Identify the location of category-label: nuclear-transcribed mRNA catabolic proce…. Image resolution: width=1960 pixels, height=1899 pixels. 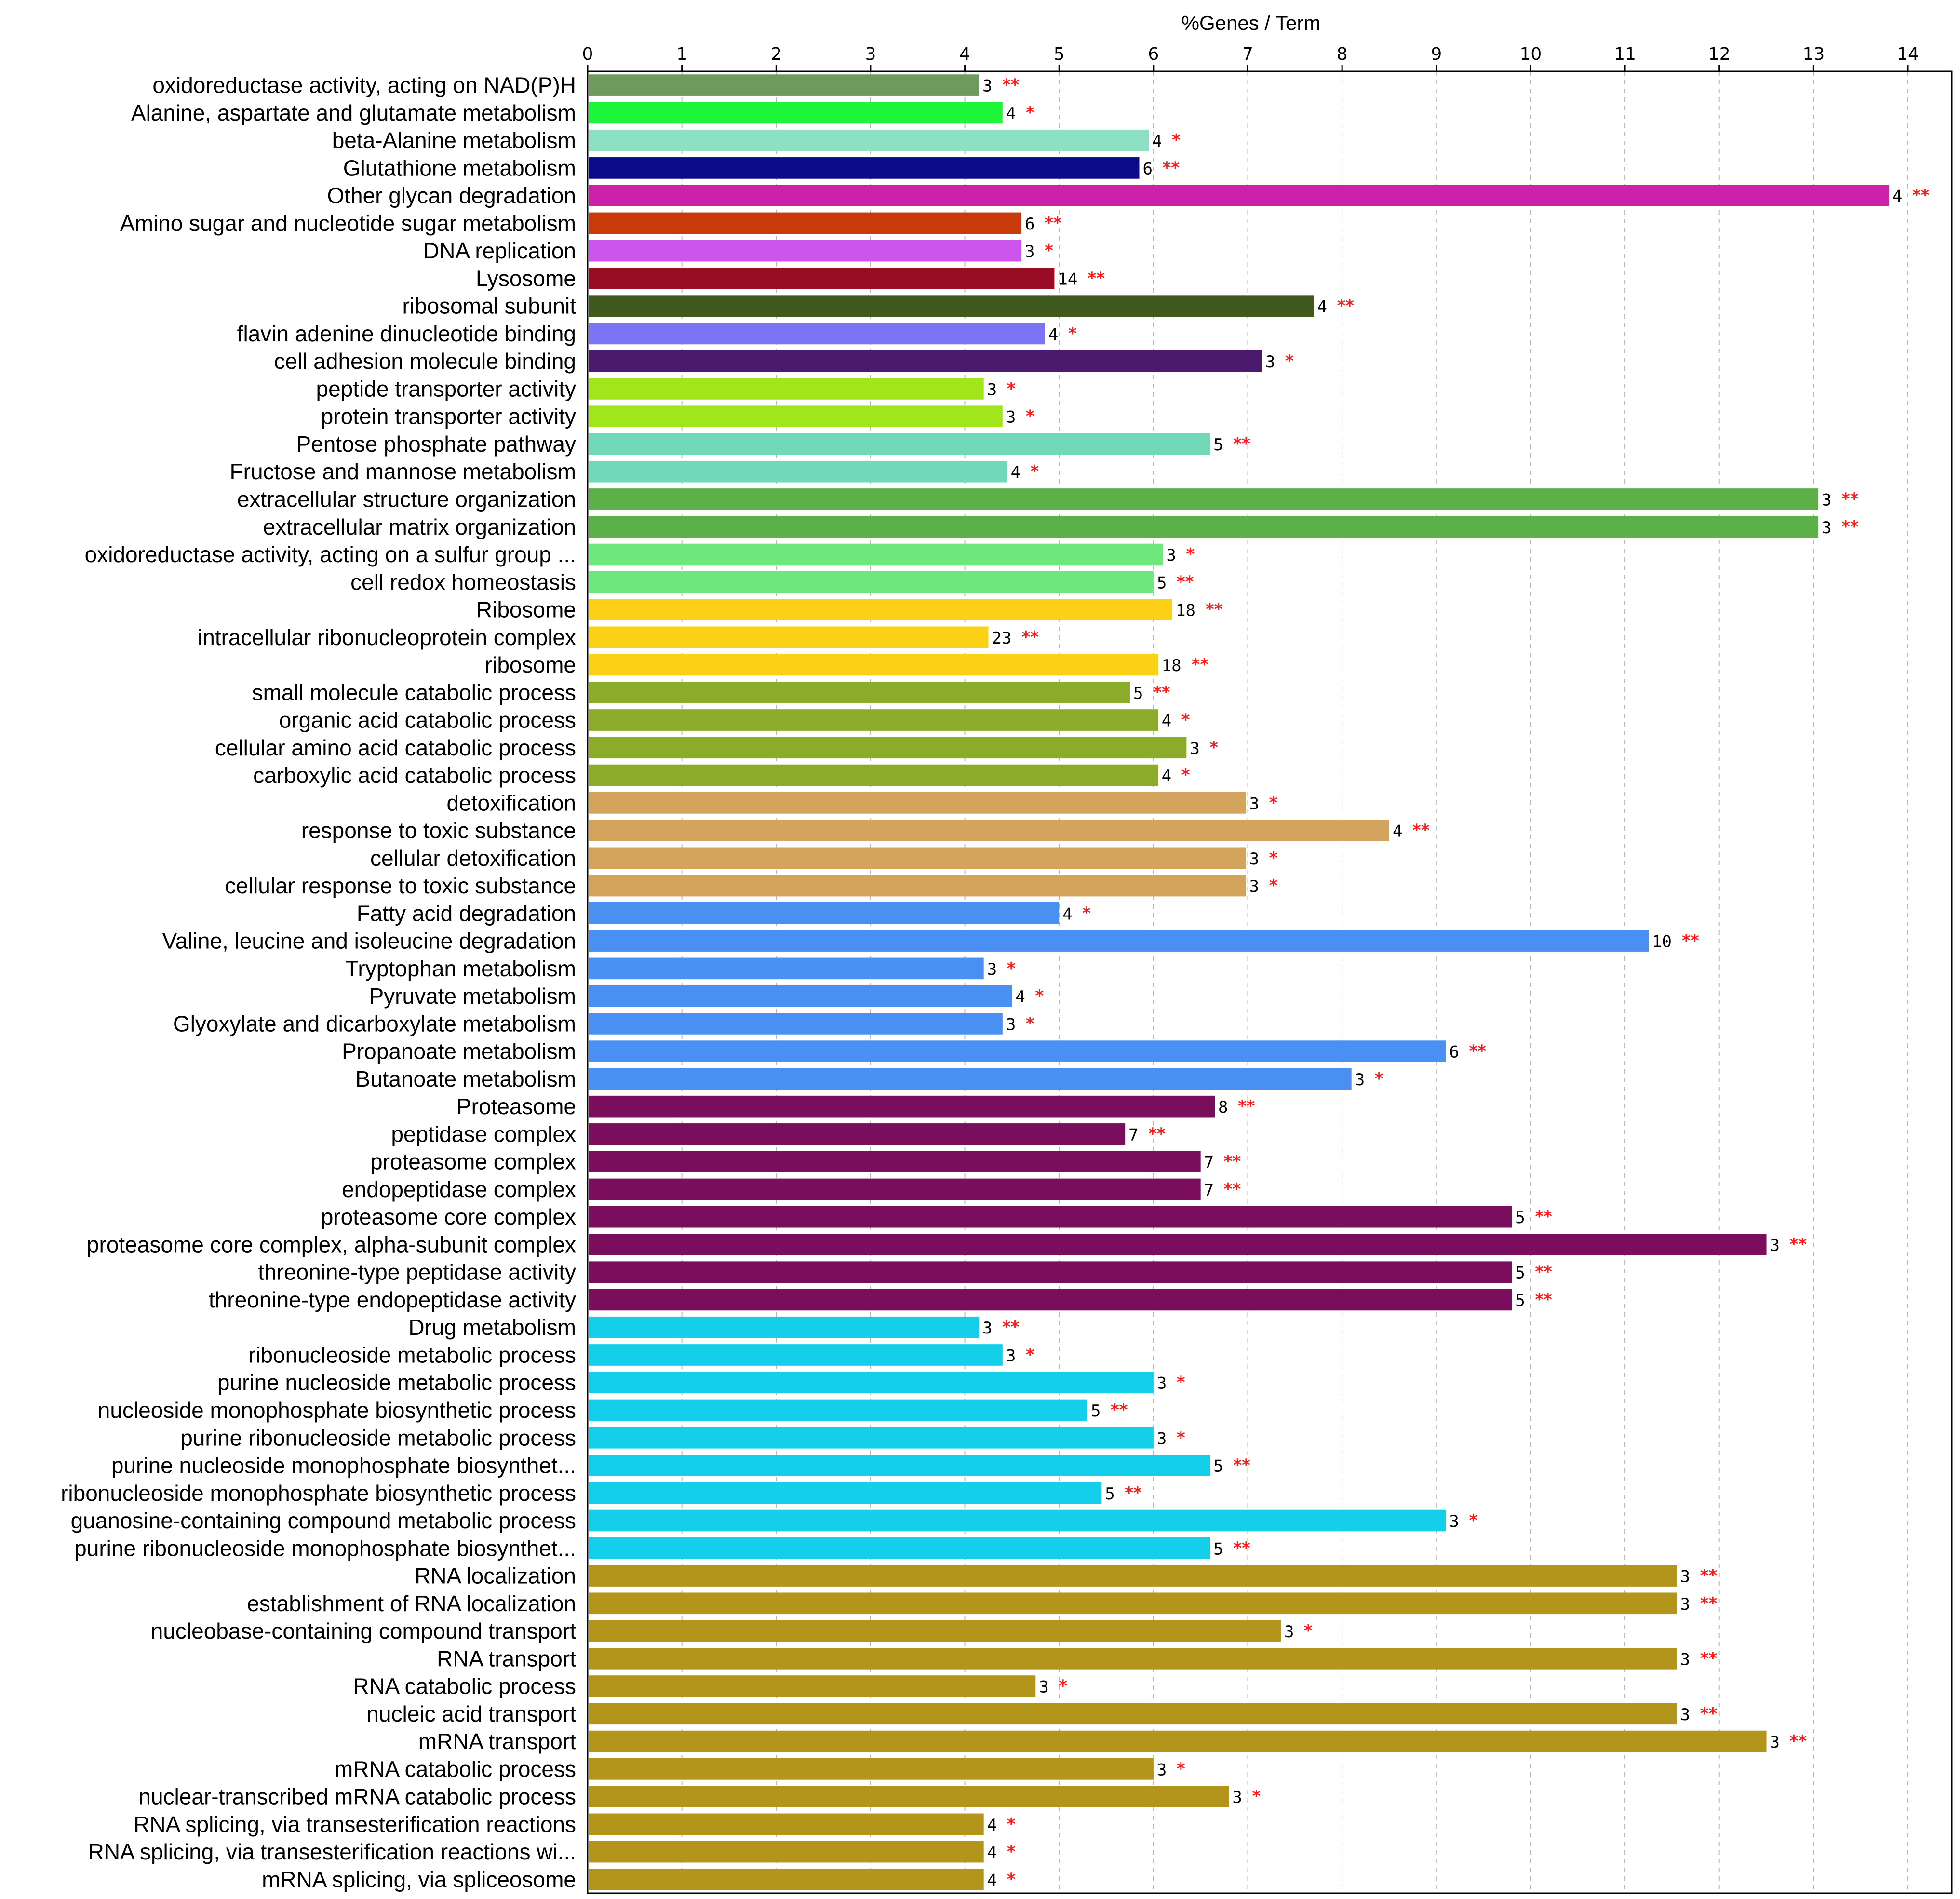
(357, 1796).